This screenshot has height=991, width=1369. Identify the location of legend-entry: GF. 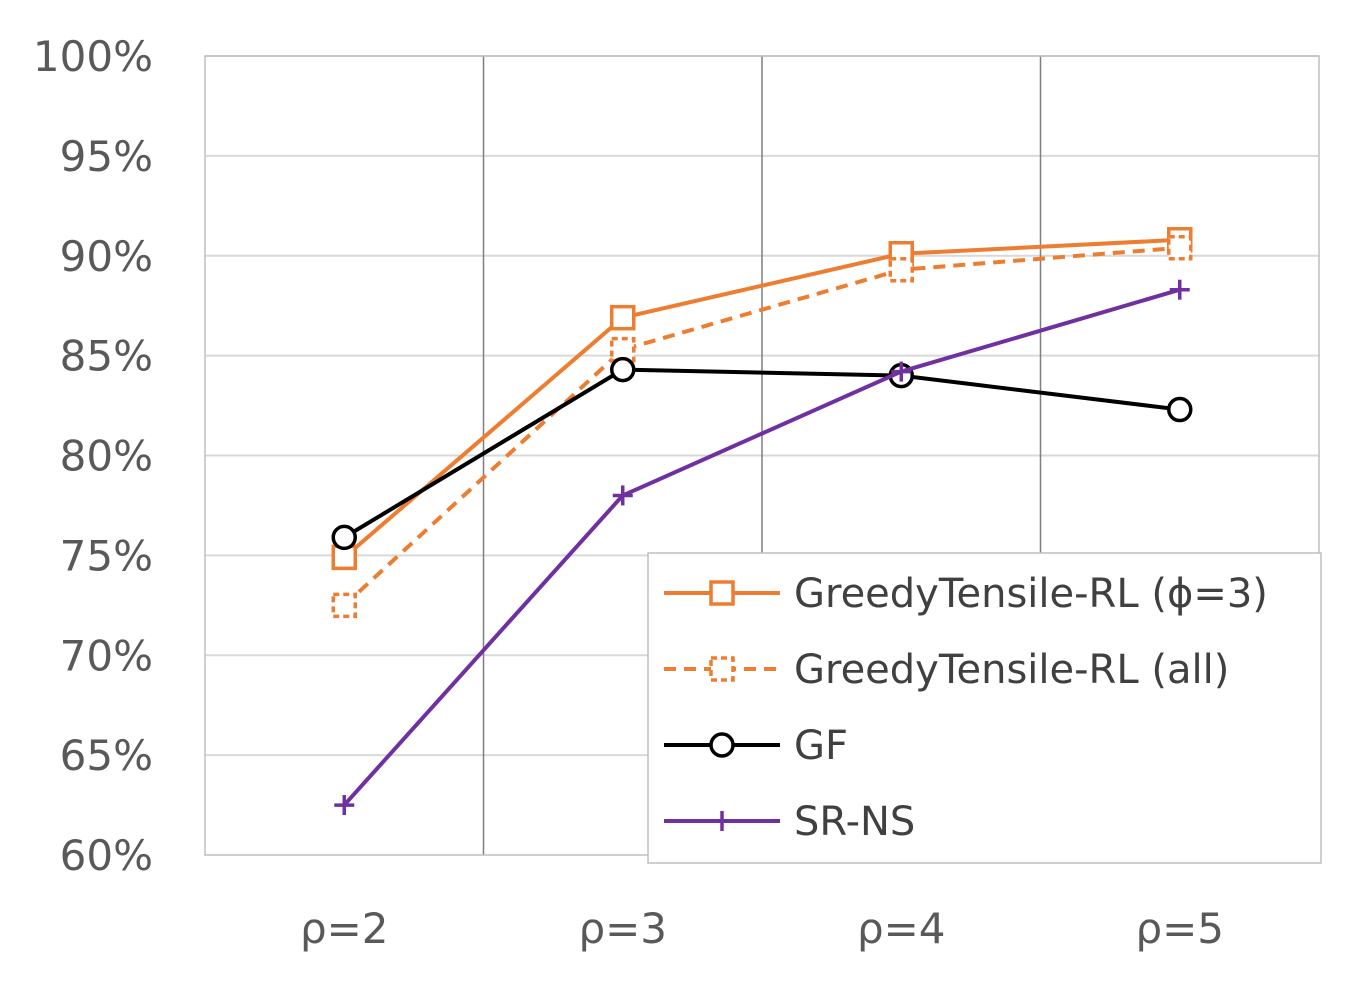
(756, 746).